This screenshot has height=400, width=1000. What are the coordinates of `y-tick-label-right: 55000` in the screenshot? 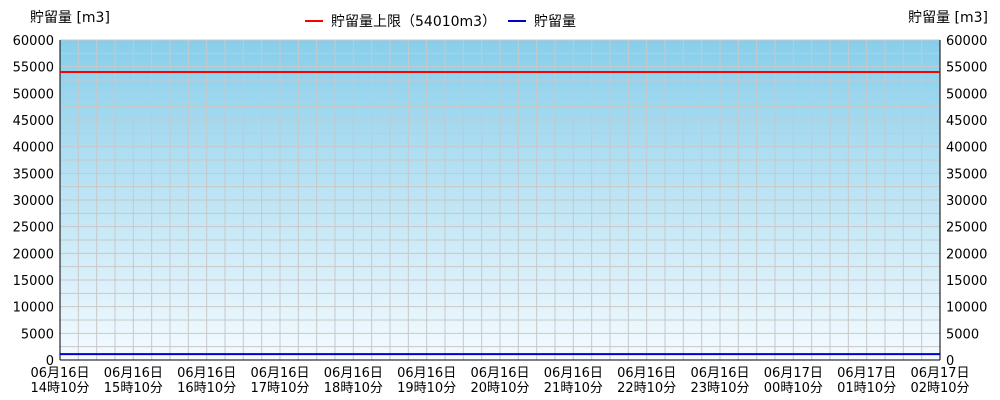 It's located at (966, 68).